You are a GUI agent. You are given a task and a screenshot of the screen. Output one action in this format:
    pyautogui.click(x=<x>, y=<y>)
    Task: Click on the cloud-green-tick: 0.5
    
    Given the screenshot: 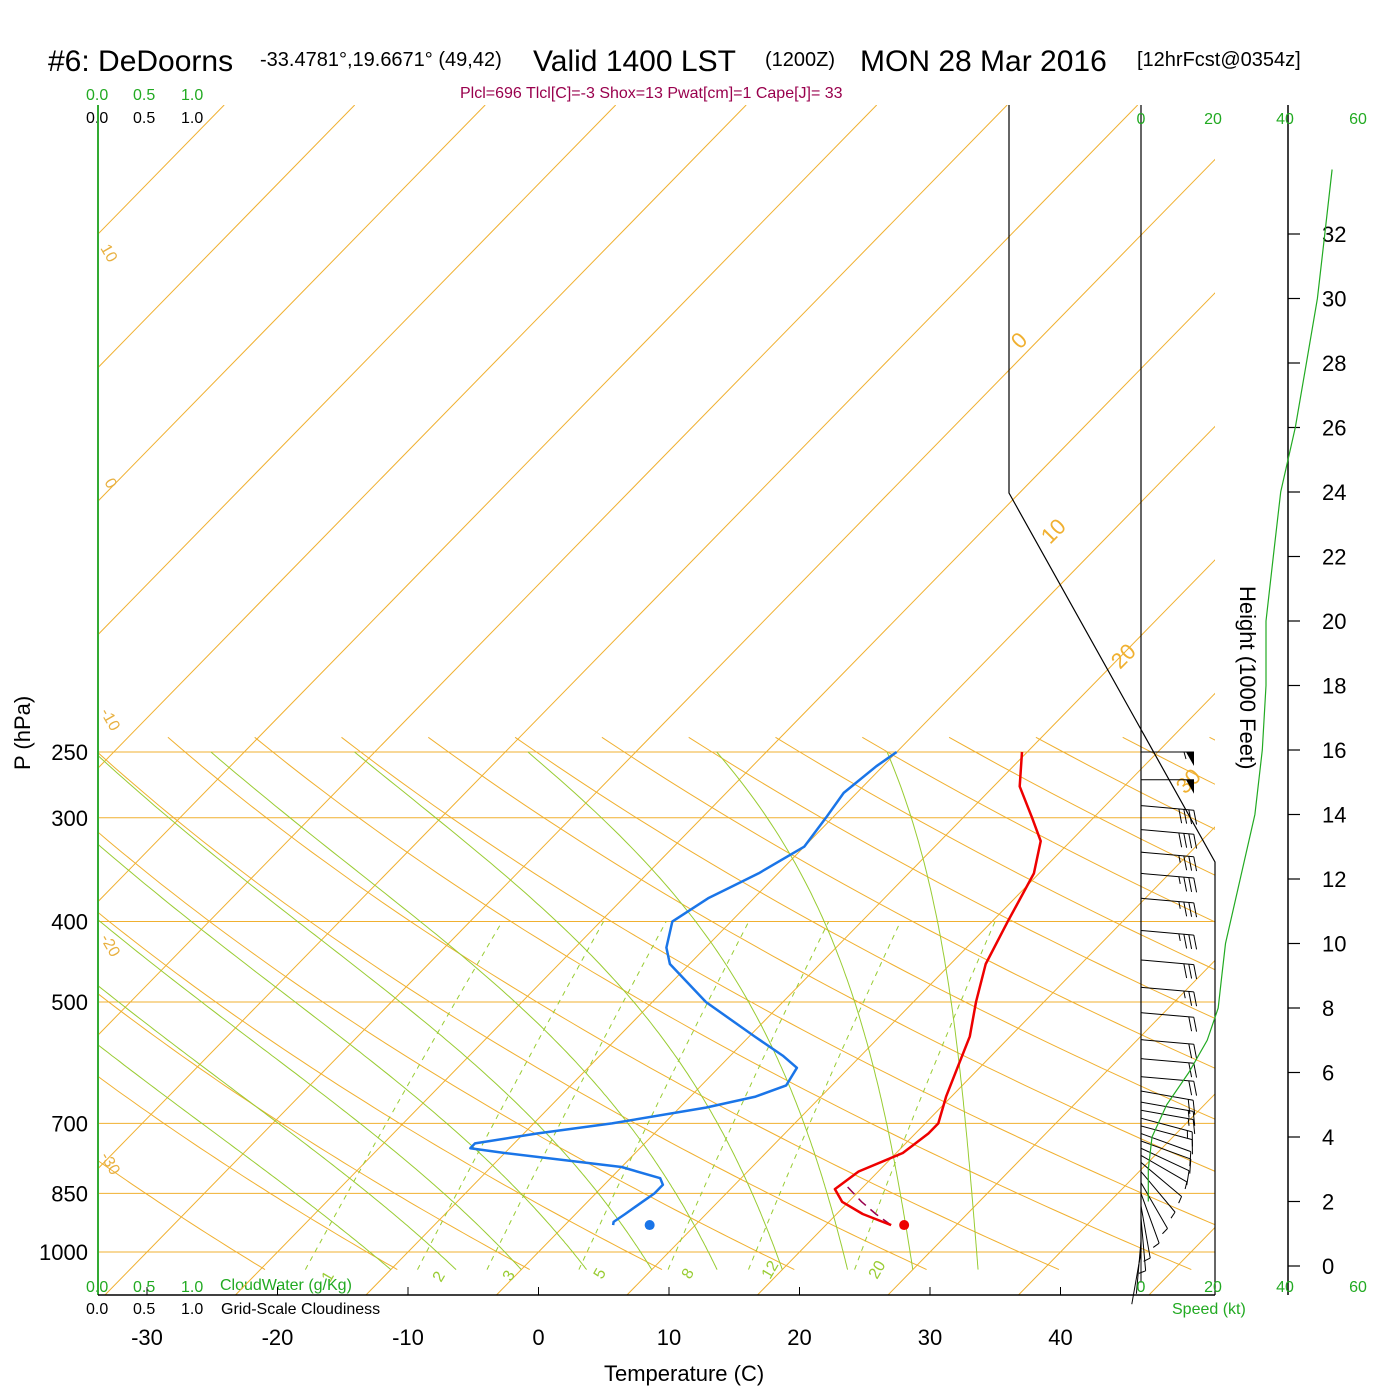 What is the action you would take?
    pyautogui.click(x=144, y=95)
    